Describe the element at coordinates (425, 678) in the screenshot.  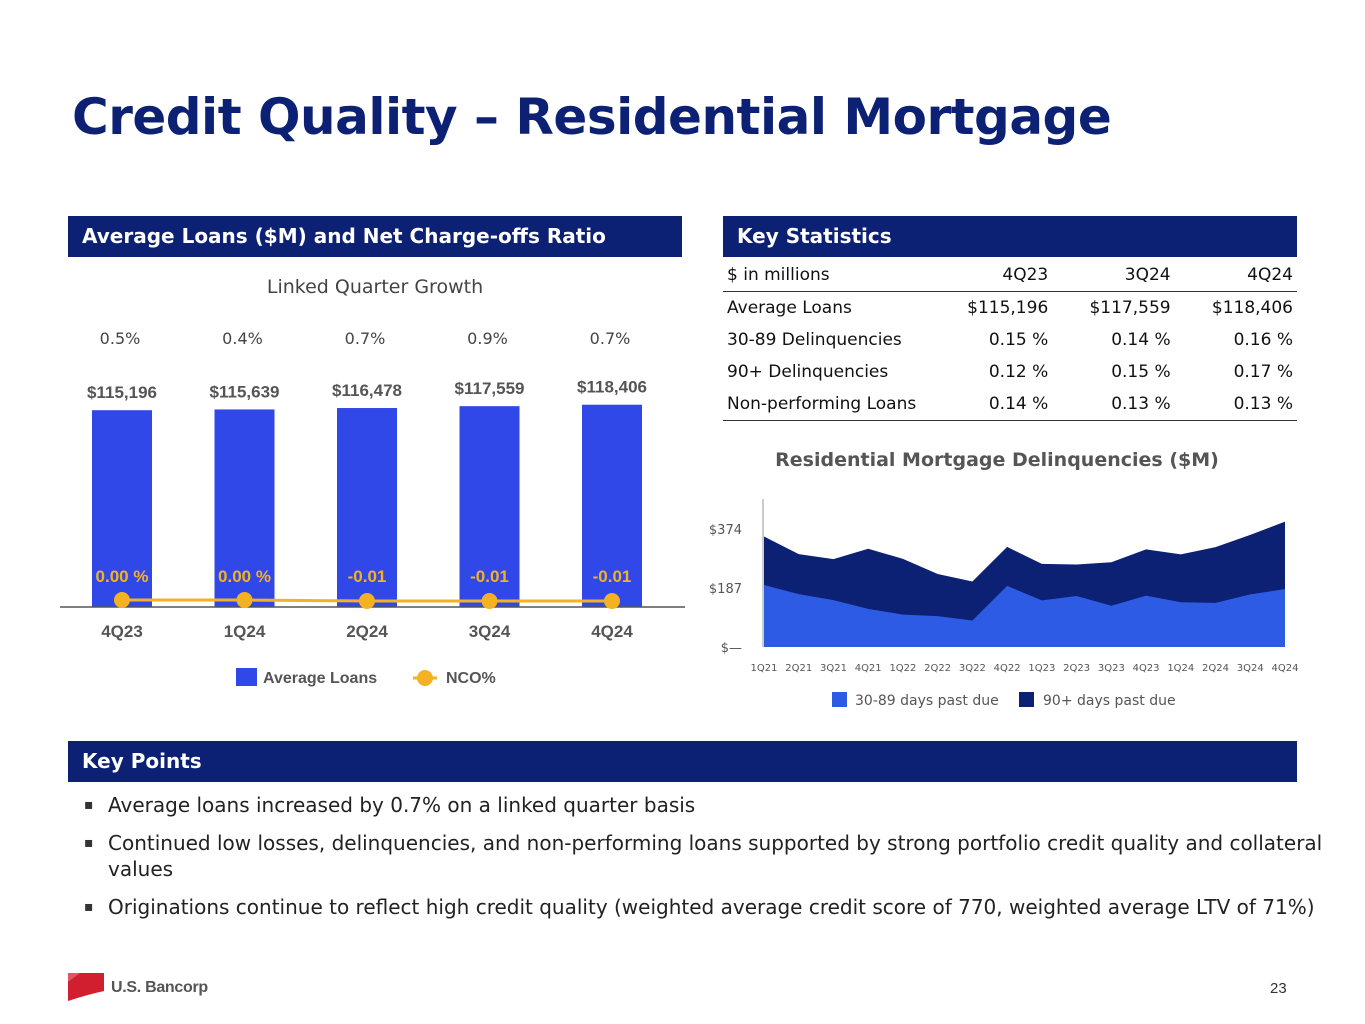
I see `legend-swatch-nco-marker` at that location.